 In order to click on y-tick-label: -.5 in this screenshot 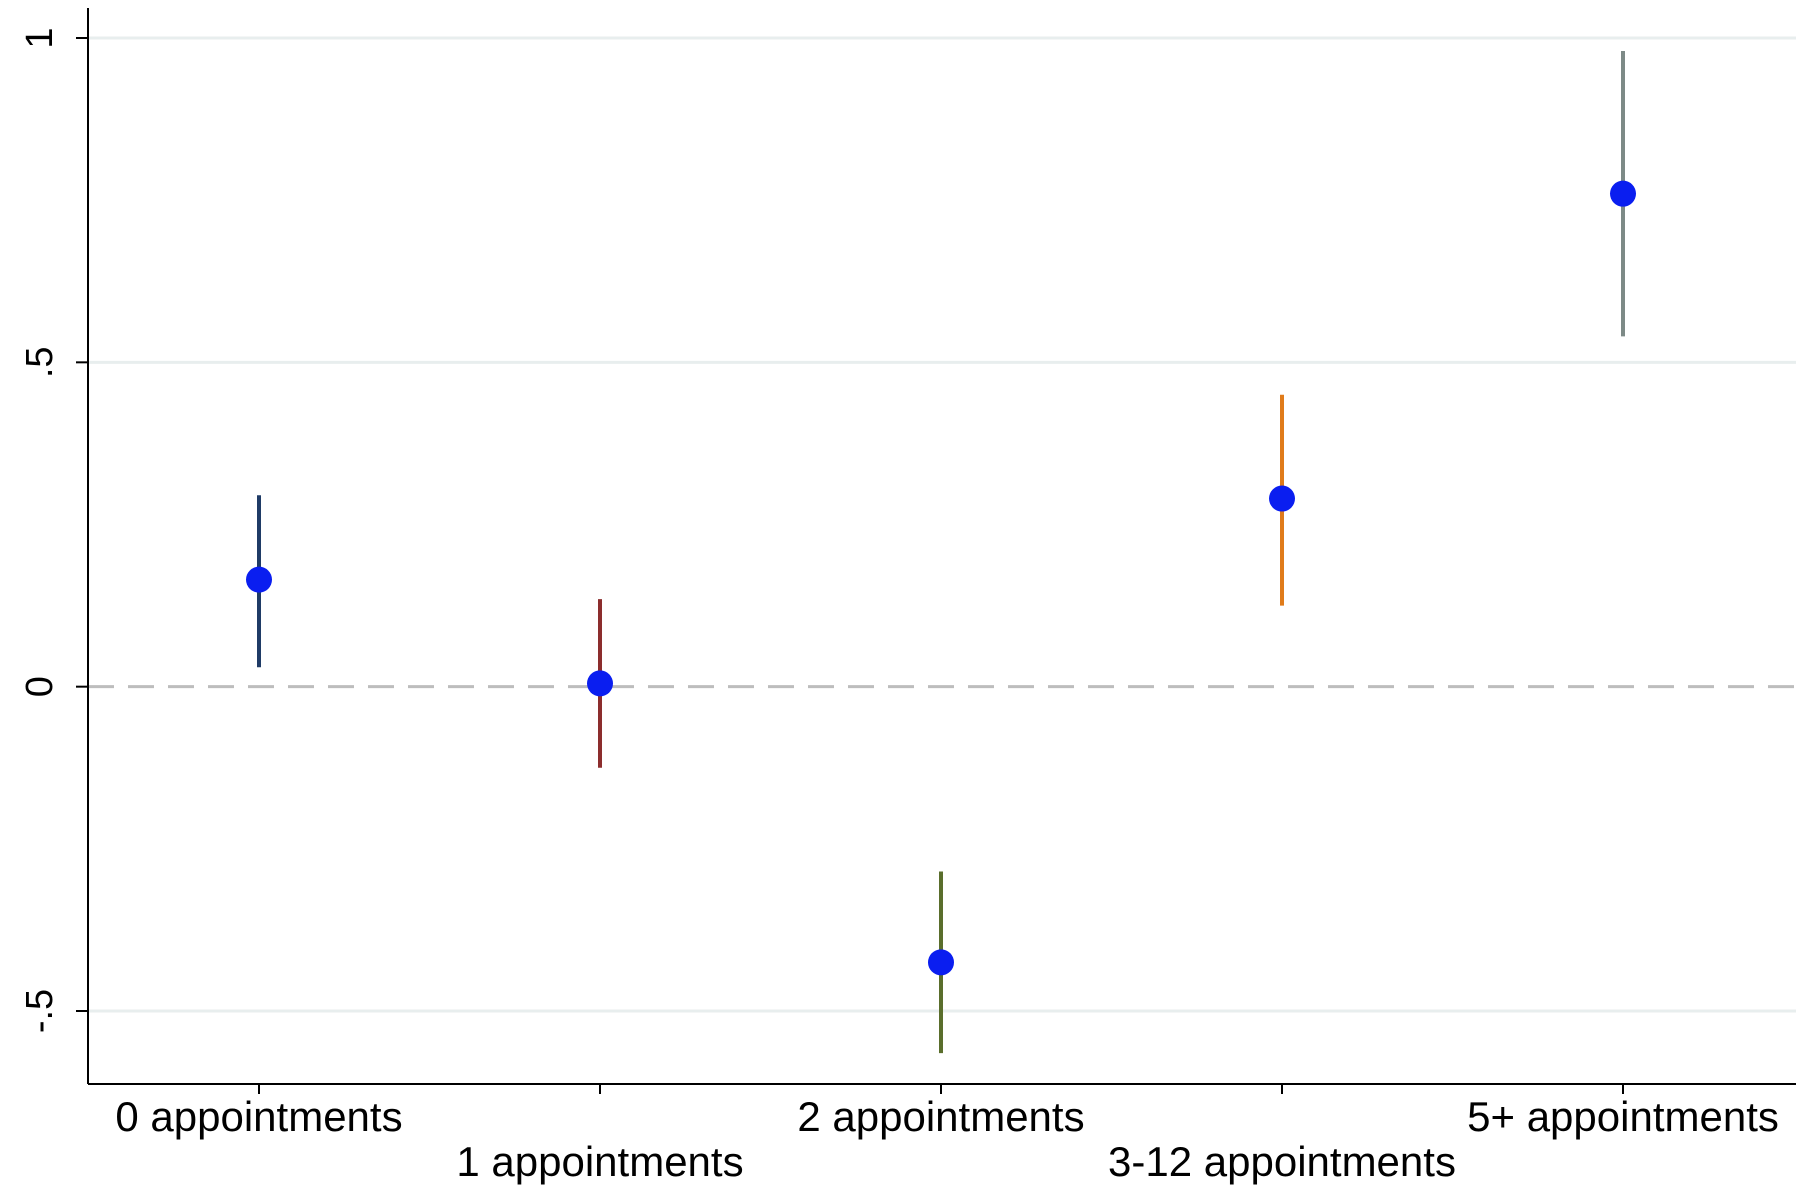, I will do `click(40, 1011)`.